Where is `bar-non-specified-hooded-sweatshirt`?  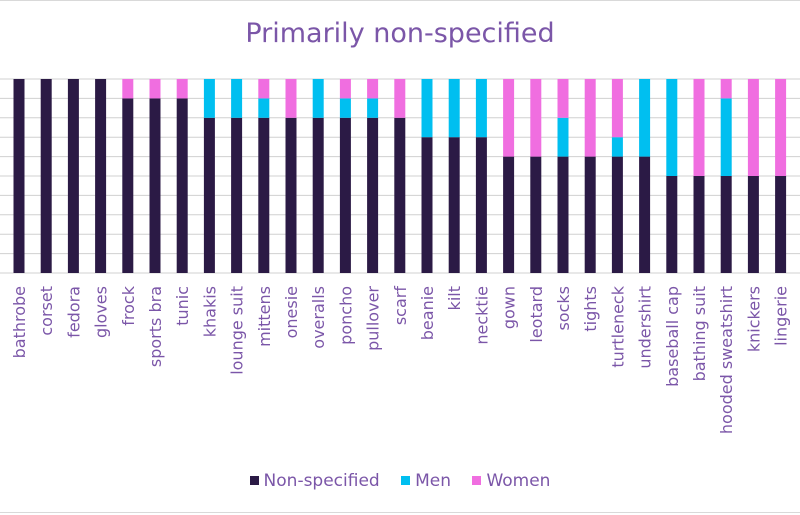 bar-non-specified-hooded-sweatshirt is located at coordinates (726, 224).